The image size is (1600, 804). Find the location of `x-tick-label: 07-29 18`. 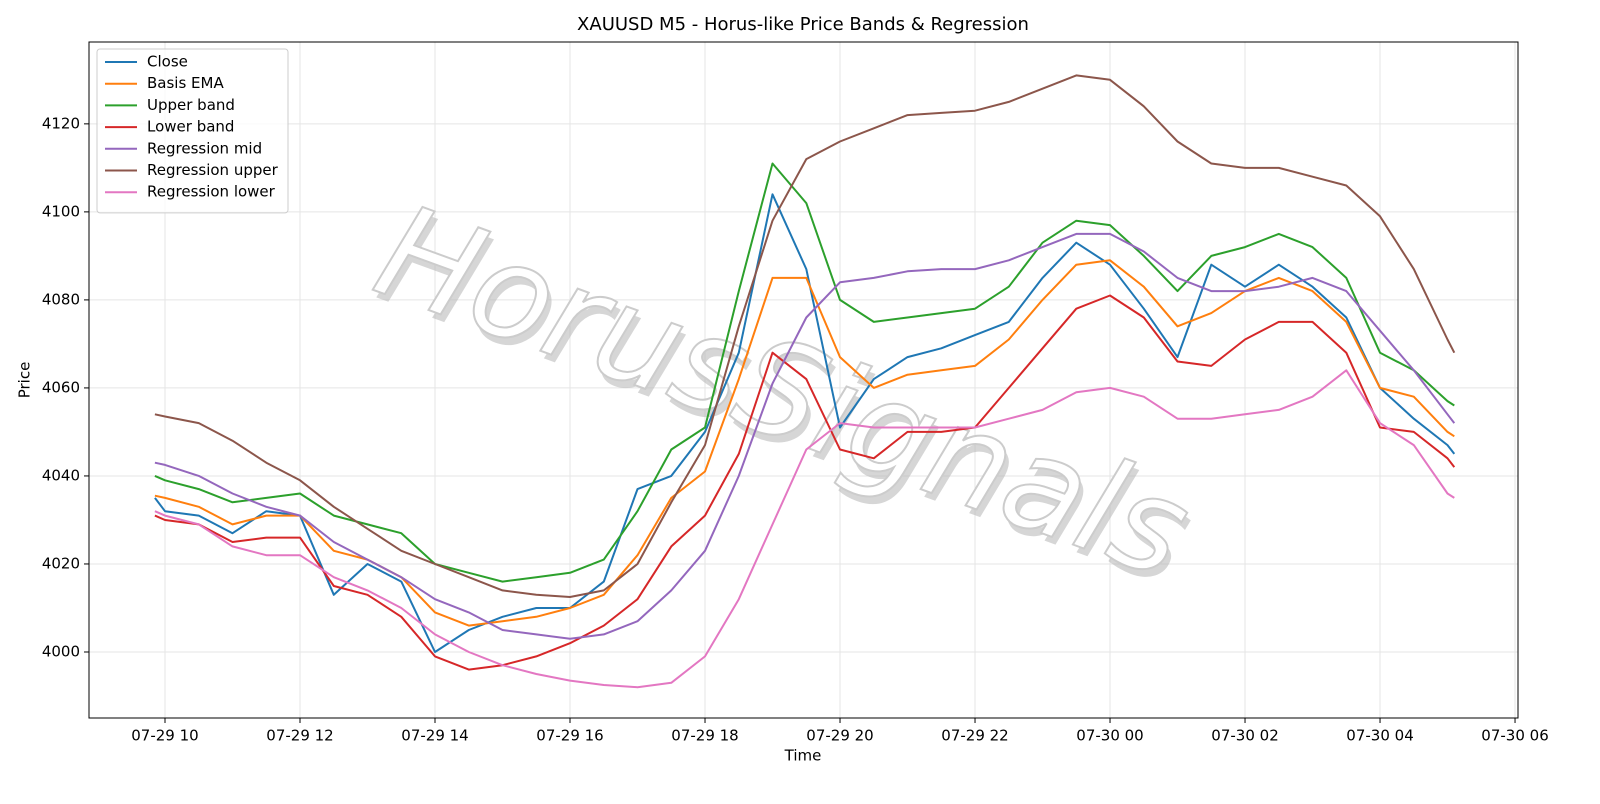

x-tick-label: 07-29 18 is located at coordinates (704, 736).